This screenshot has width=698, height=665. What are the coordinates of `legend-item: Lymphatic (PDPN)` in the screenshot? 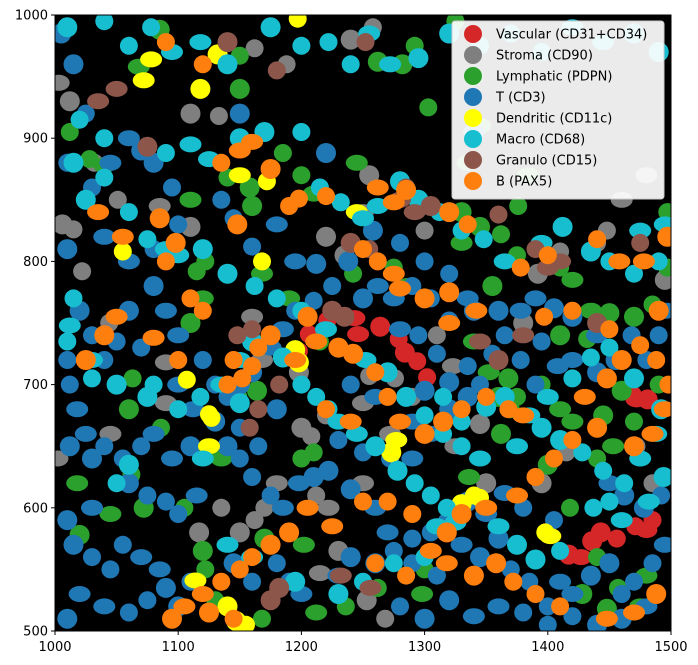 It's located at (538, 76).